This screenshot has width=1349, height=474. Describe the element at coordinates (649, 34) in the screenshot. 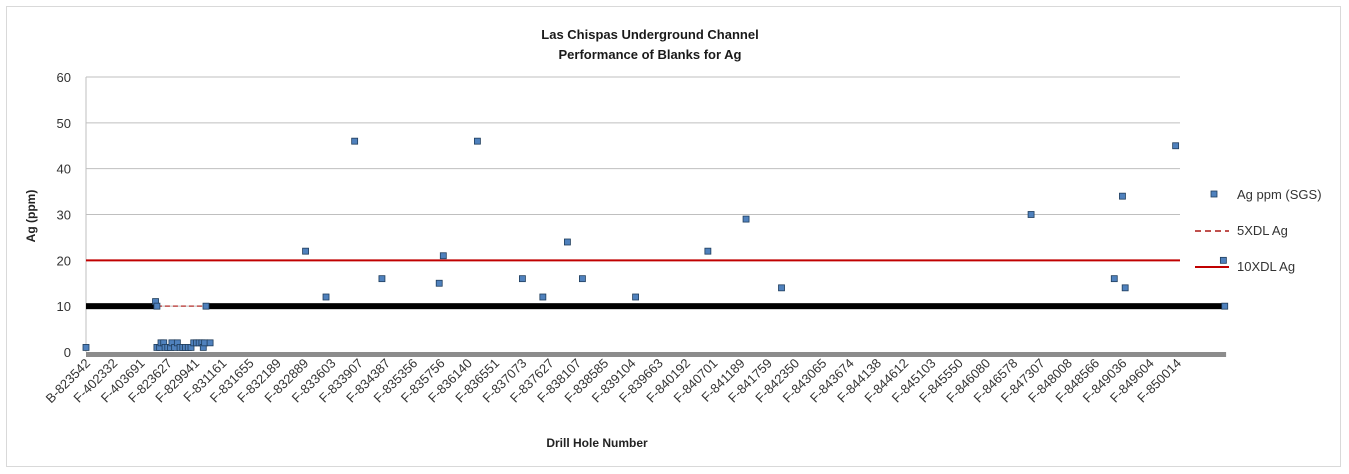

I see `chart-title: Las Chispas Underground Channel` at that location.